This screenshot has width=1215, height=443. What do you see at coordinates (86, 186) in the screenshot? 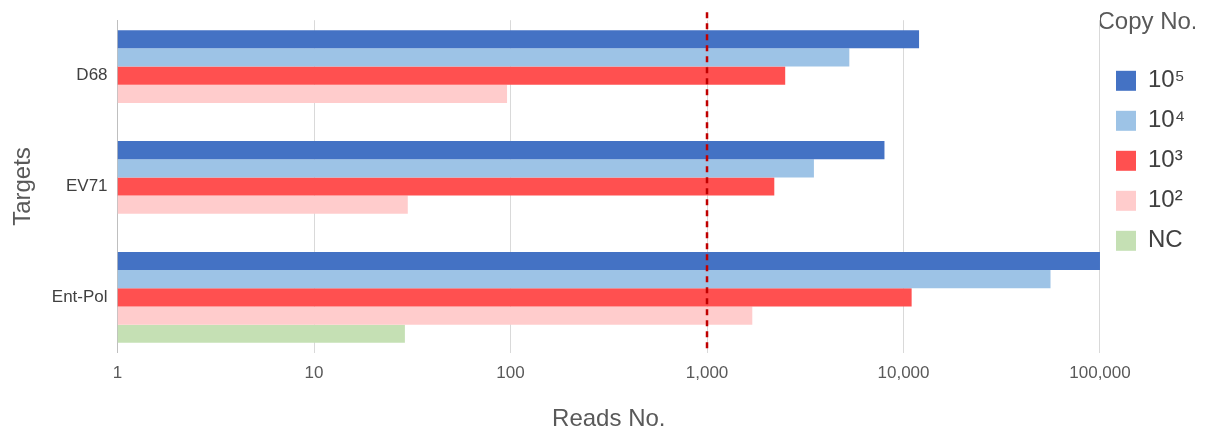
I see `y-tick-label: EV71` at bounding box center [86, 186].